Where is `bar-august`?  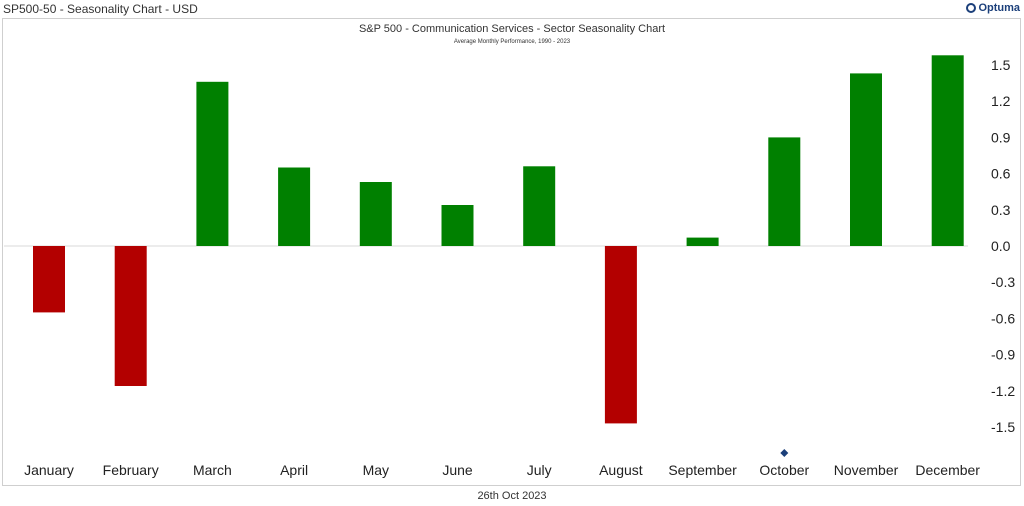
bar-august is located at coordinates (620, 335).